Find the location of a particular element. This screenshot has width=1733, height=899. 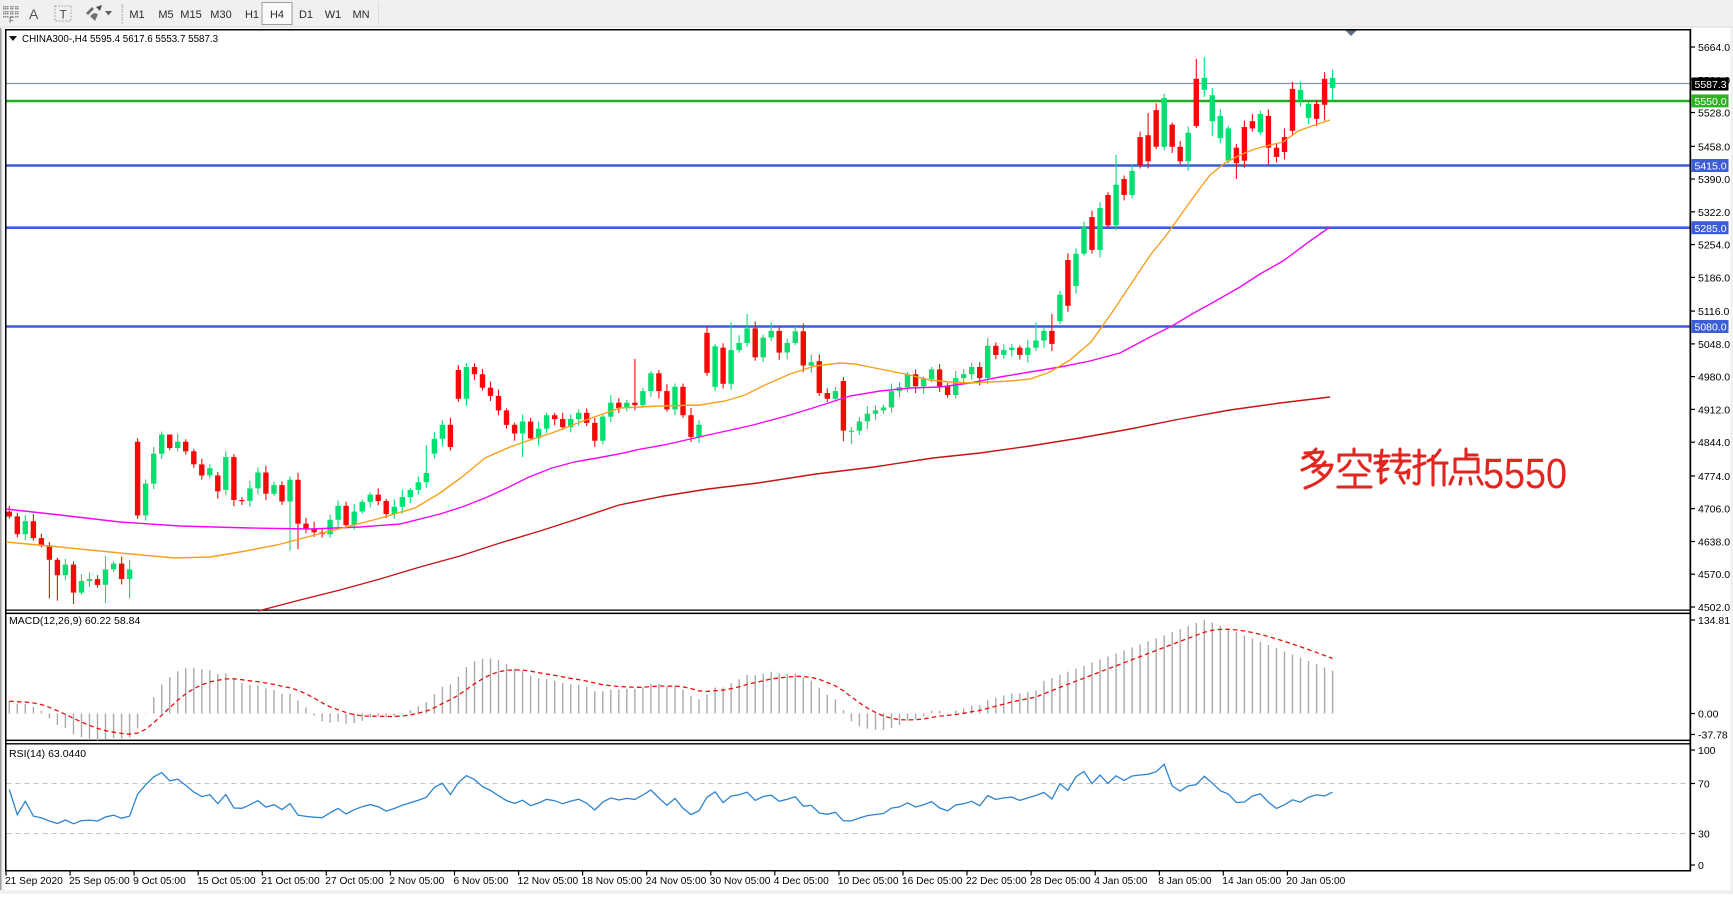

svg-text: 5664.0 is located at coordinates (1714, 48).